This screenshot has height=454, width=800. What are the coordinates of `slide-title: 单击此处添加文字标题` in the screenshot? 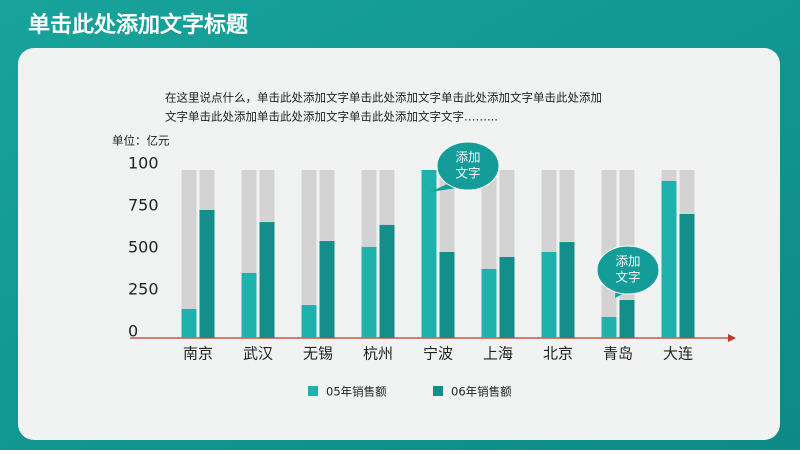 It's located at (138, 25).